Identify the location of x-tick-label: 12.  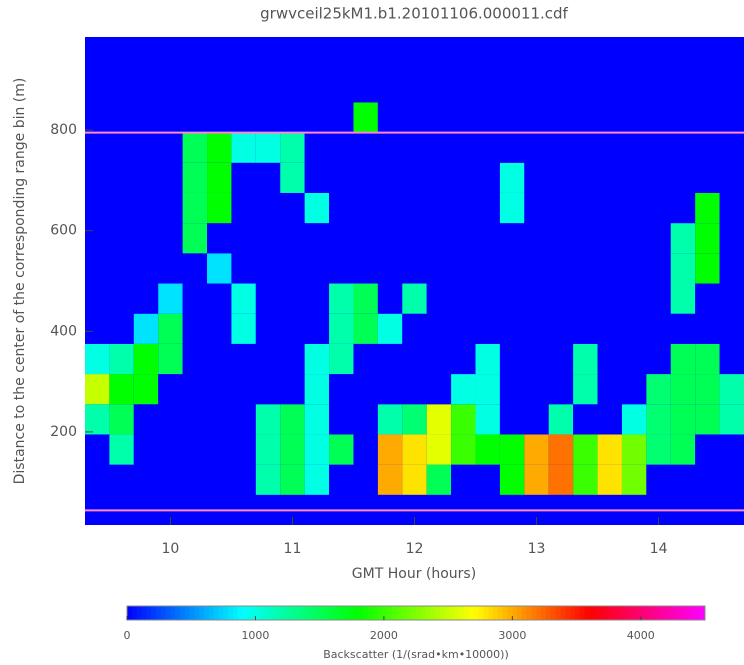
(415, 549).